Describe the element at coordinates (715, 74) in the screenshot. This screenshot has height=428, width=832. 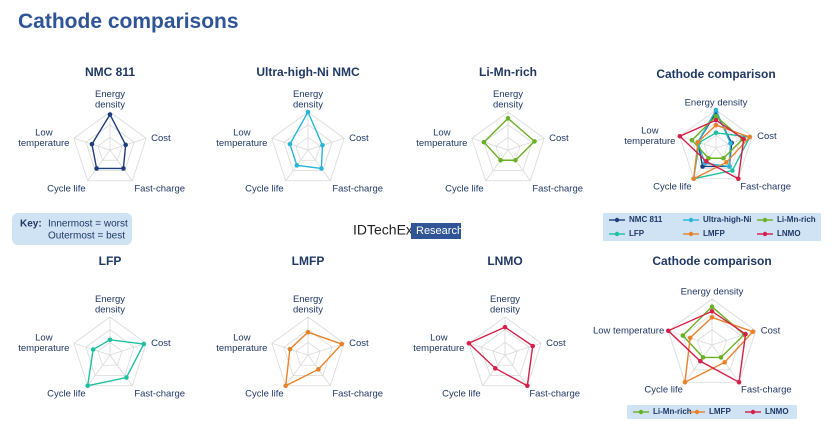
I see `chart-title: Cathode comparison` at that location.